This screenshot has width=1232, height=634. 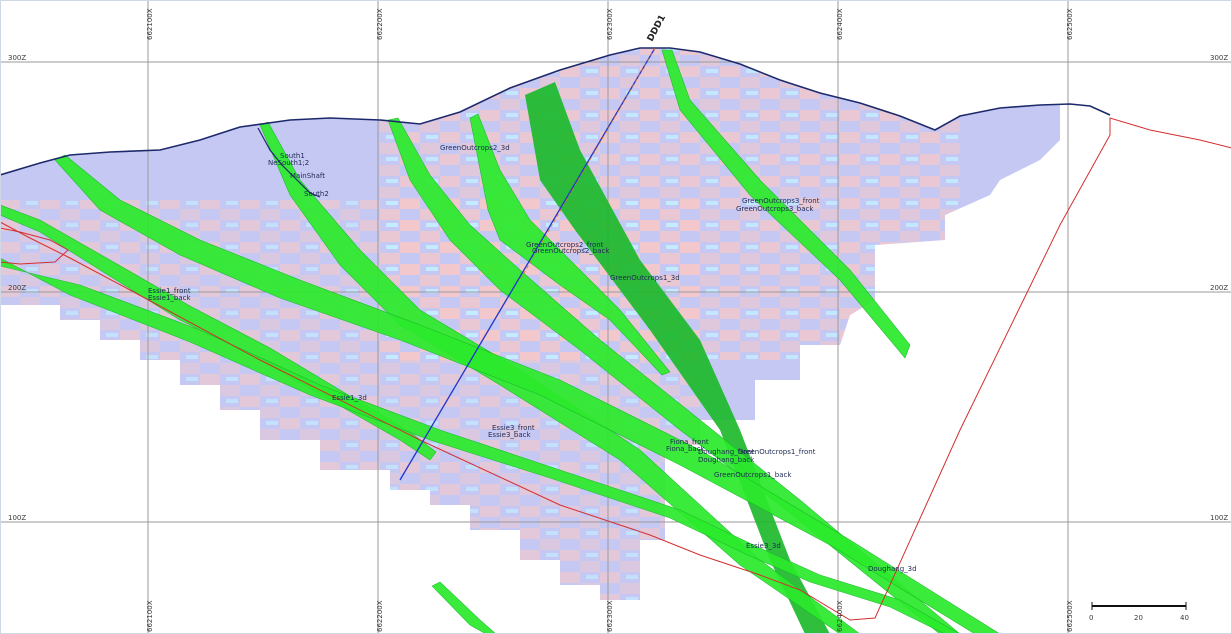 What do you see at coordinates (1219, 518) in the screenshot?
I see `elevation-label-right-100: 100Z` at bounding box center [1219, 518].